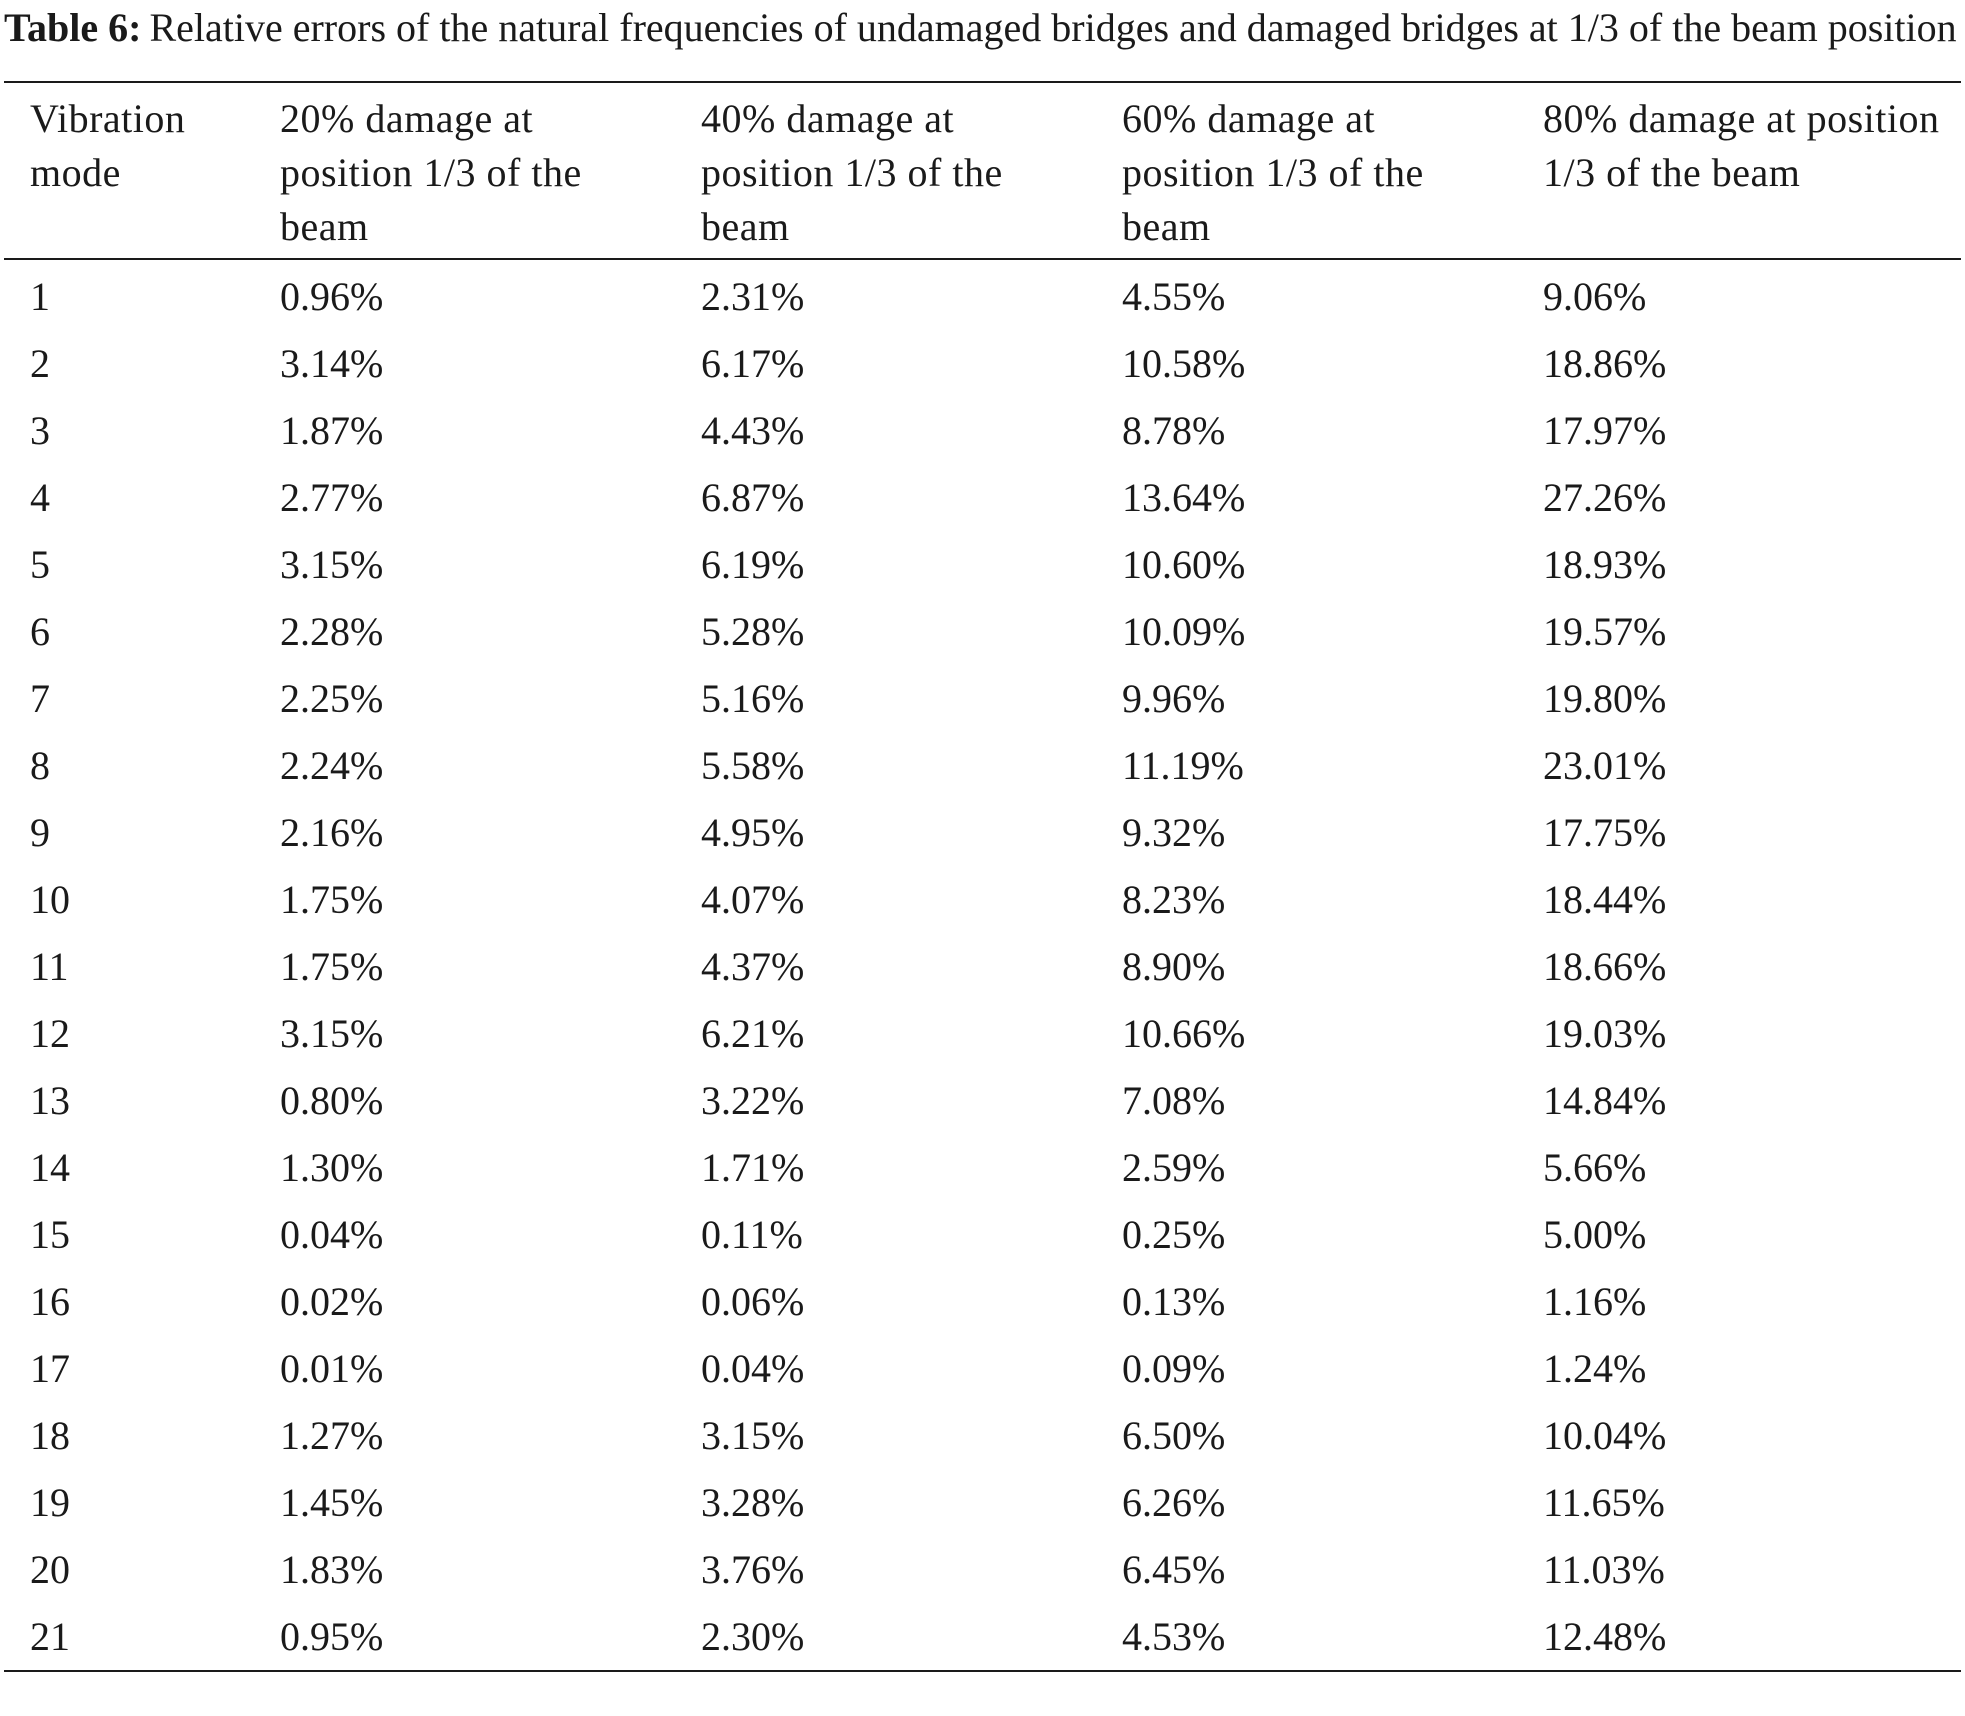 Image resolution: width=1965 pixels, height=1716 pixels. What do you see at coordinates (40, 832) in the screenshot?
I see `mode-cell: 9` at bounding box center [40, 832].